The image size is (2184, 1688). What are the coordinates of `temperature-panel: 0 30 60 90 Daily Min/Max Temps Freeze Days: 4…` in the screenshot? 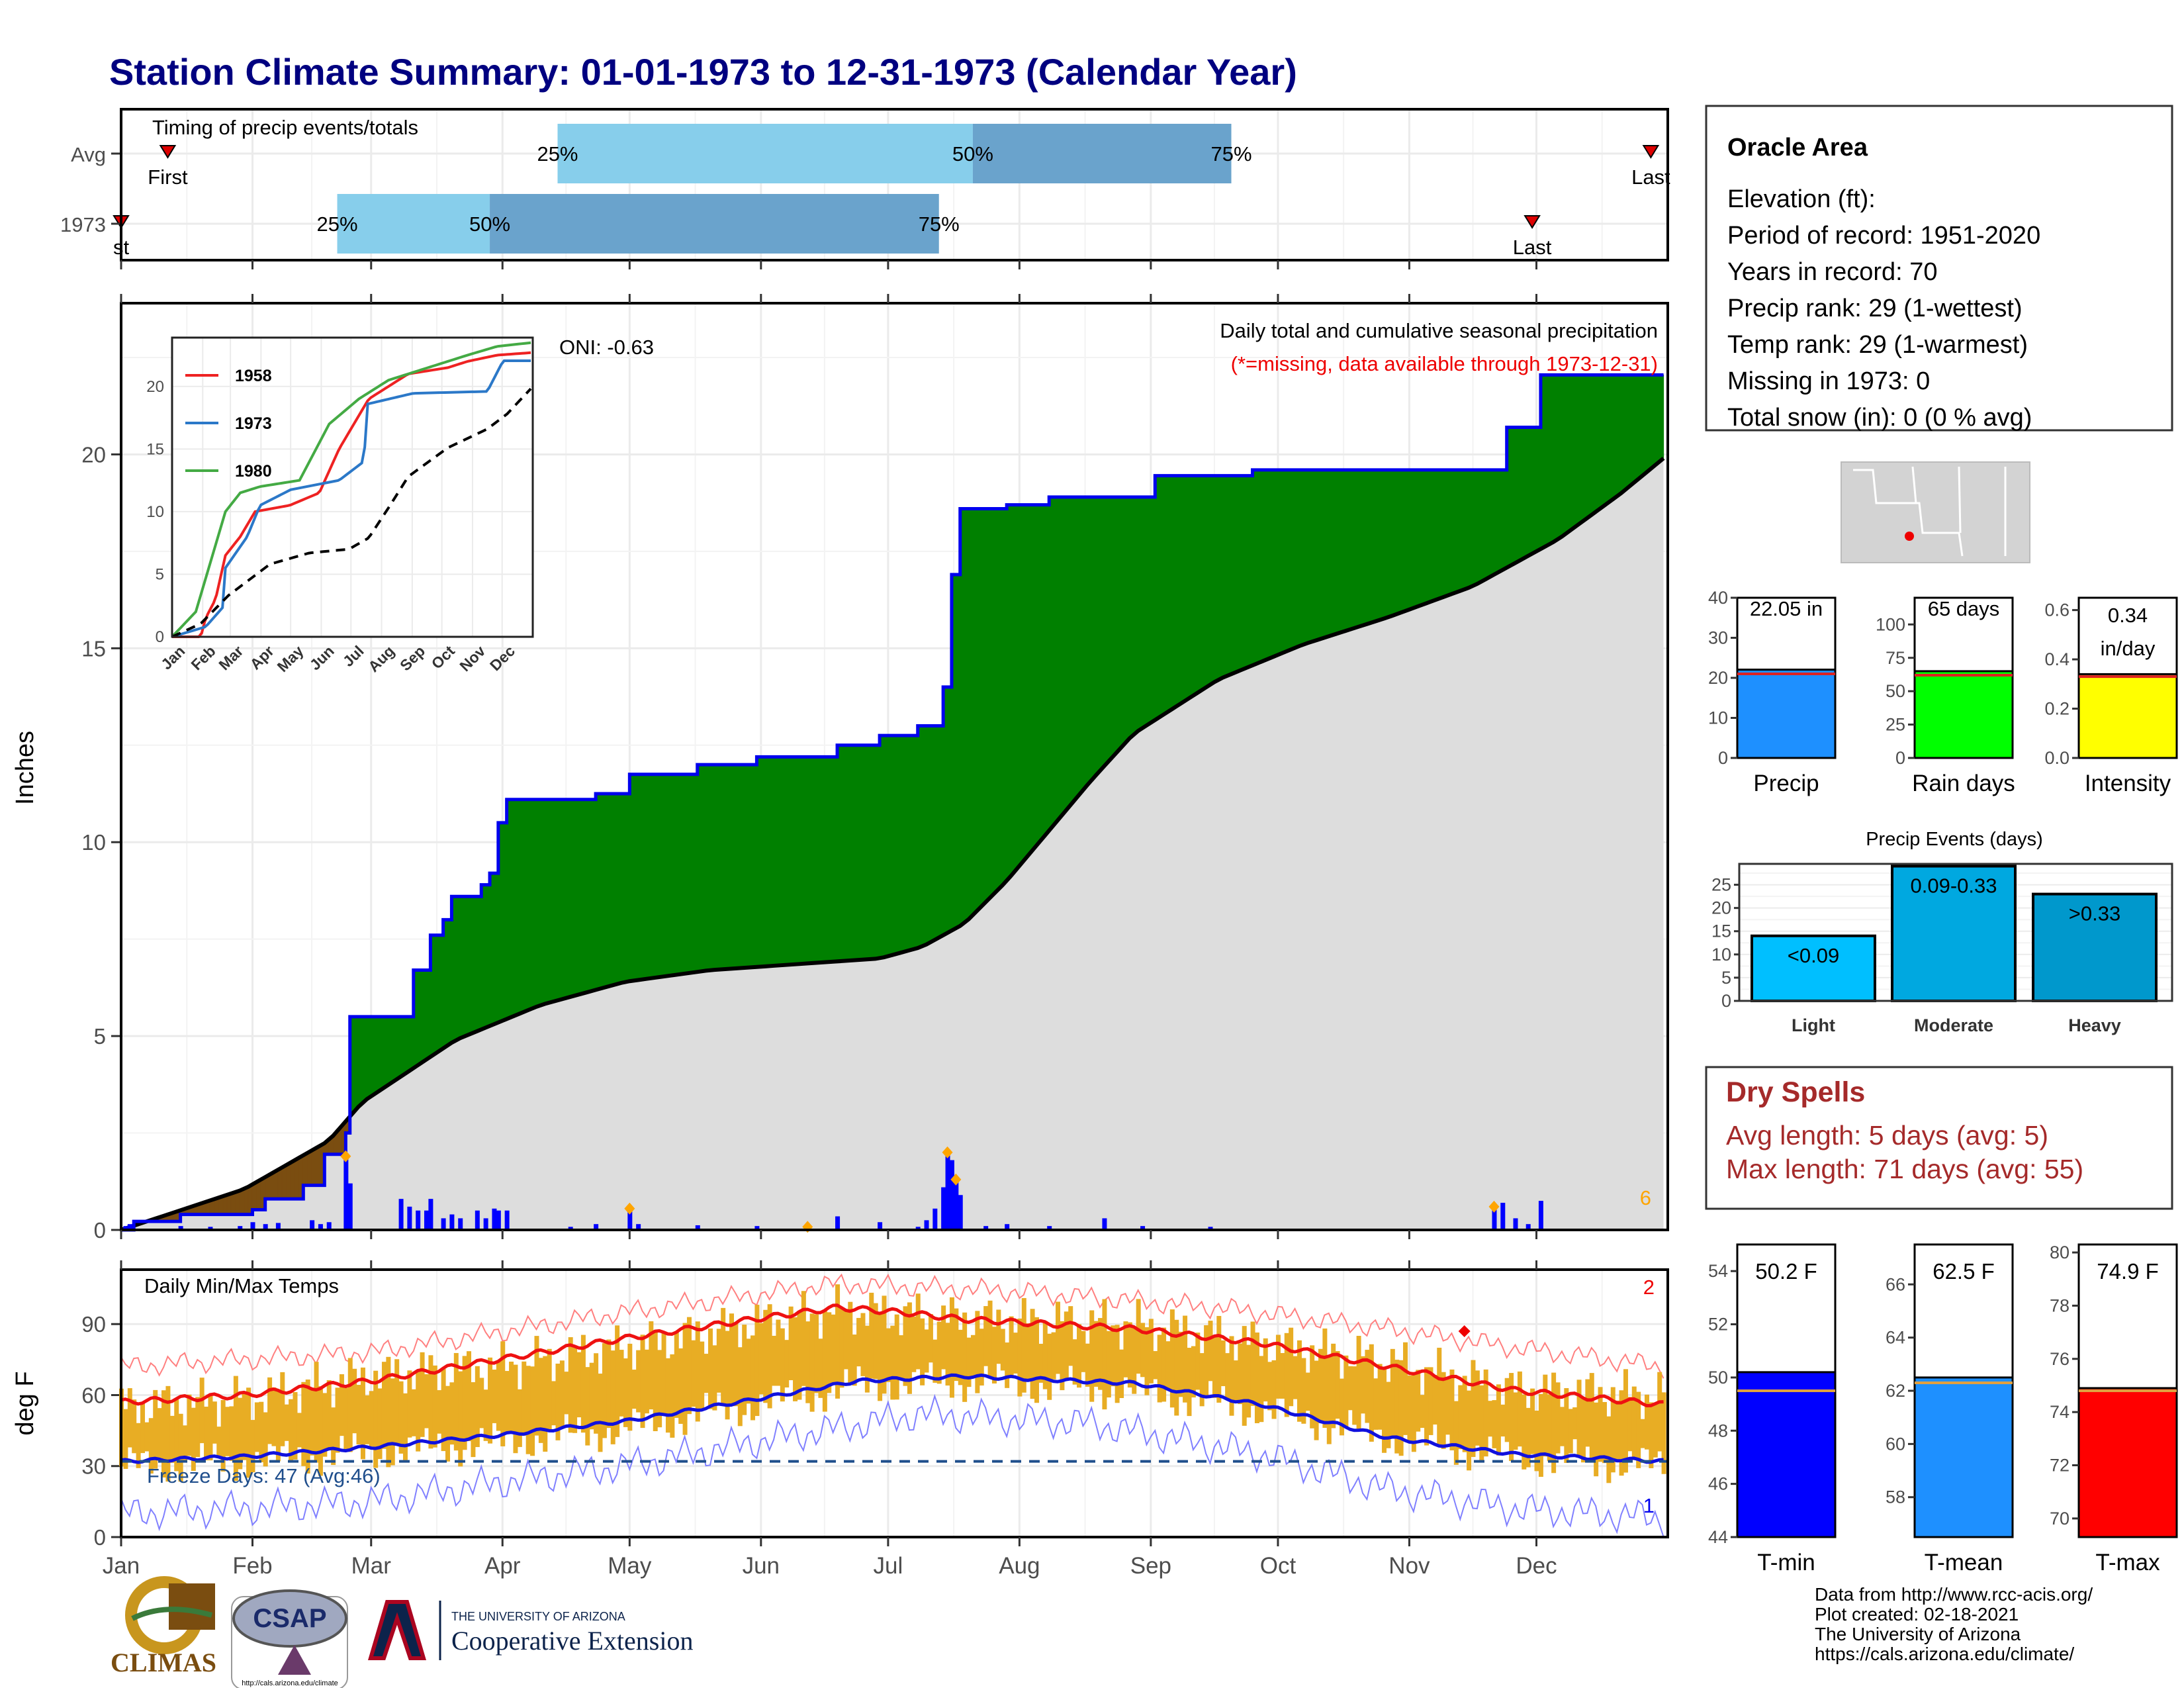 It's located at (840, 1419).